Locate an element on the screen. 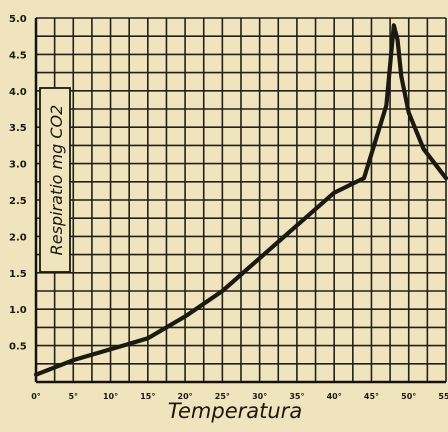 This screenshot has height=432, width=448. y-tick-label: 3.5 is located at coordinates (18, 128).